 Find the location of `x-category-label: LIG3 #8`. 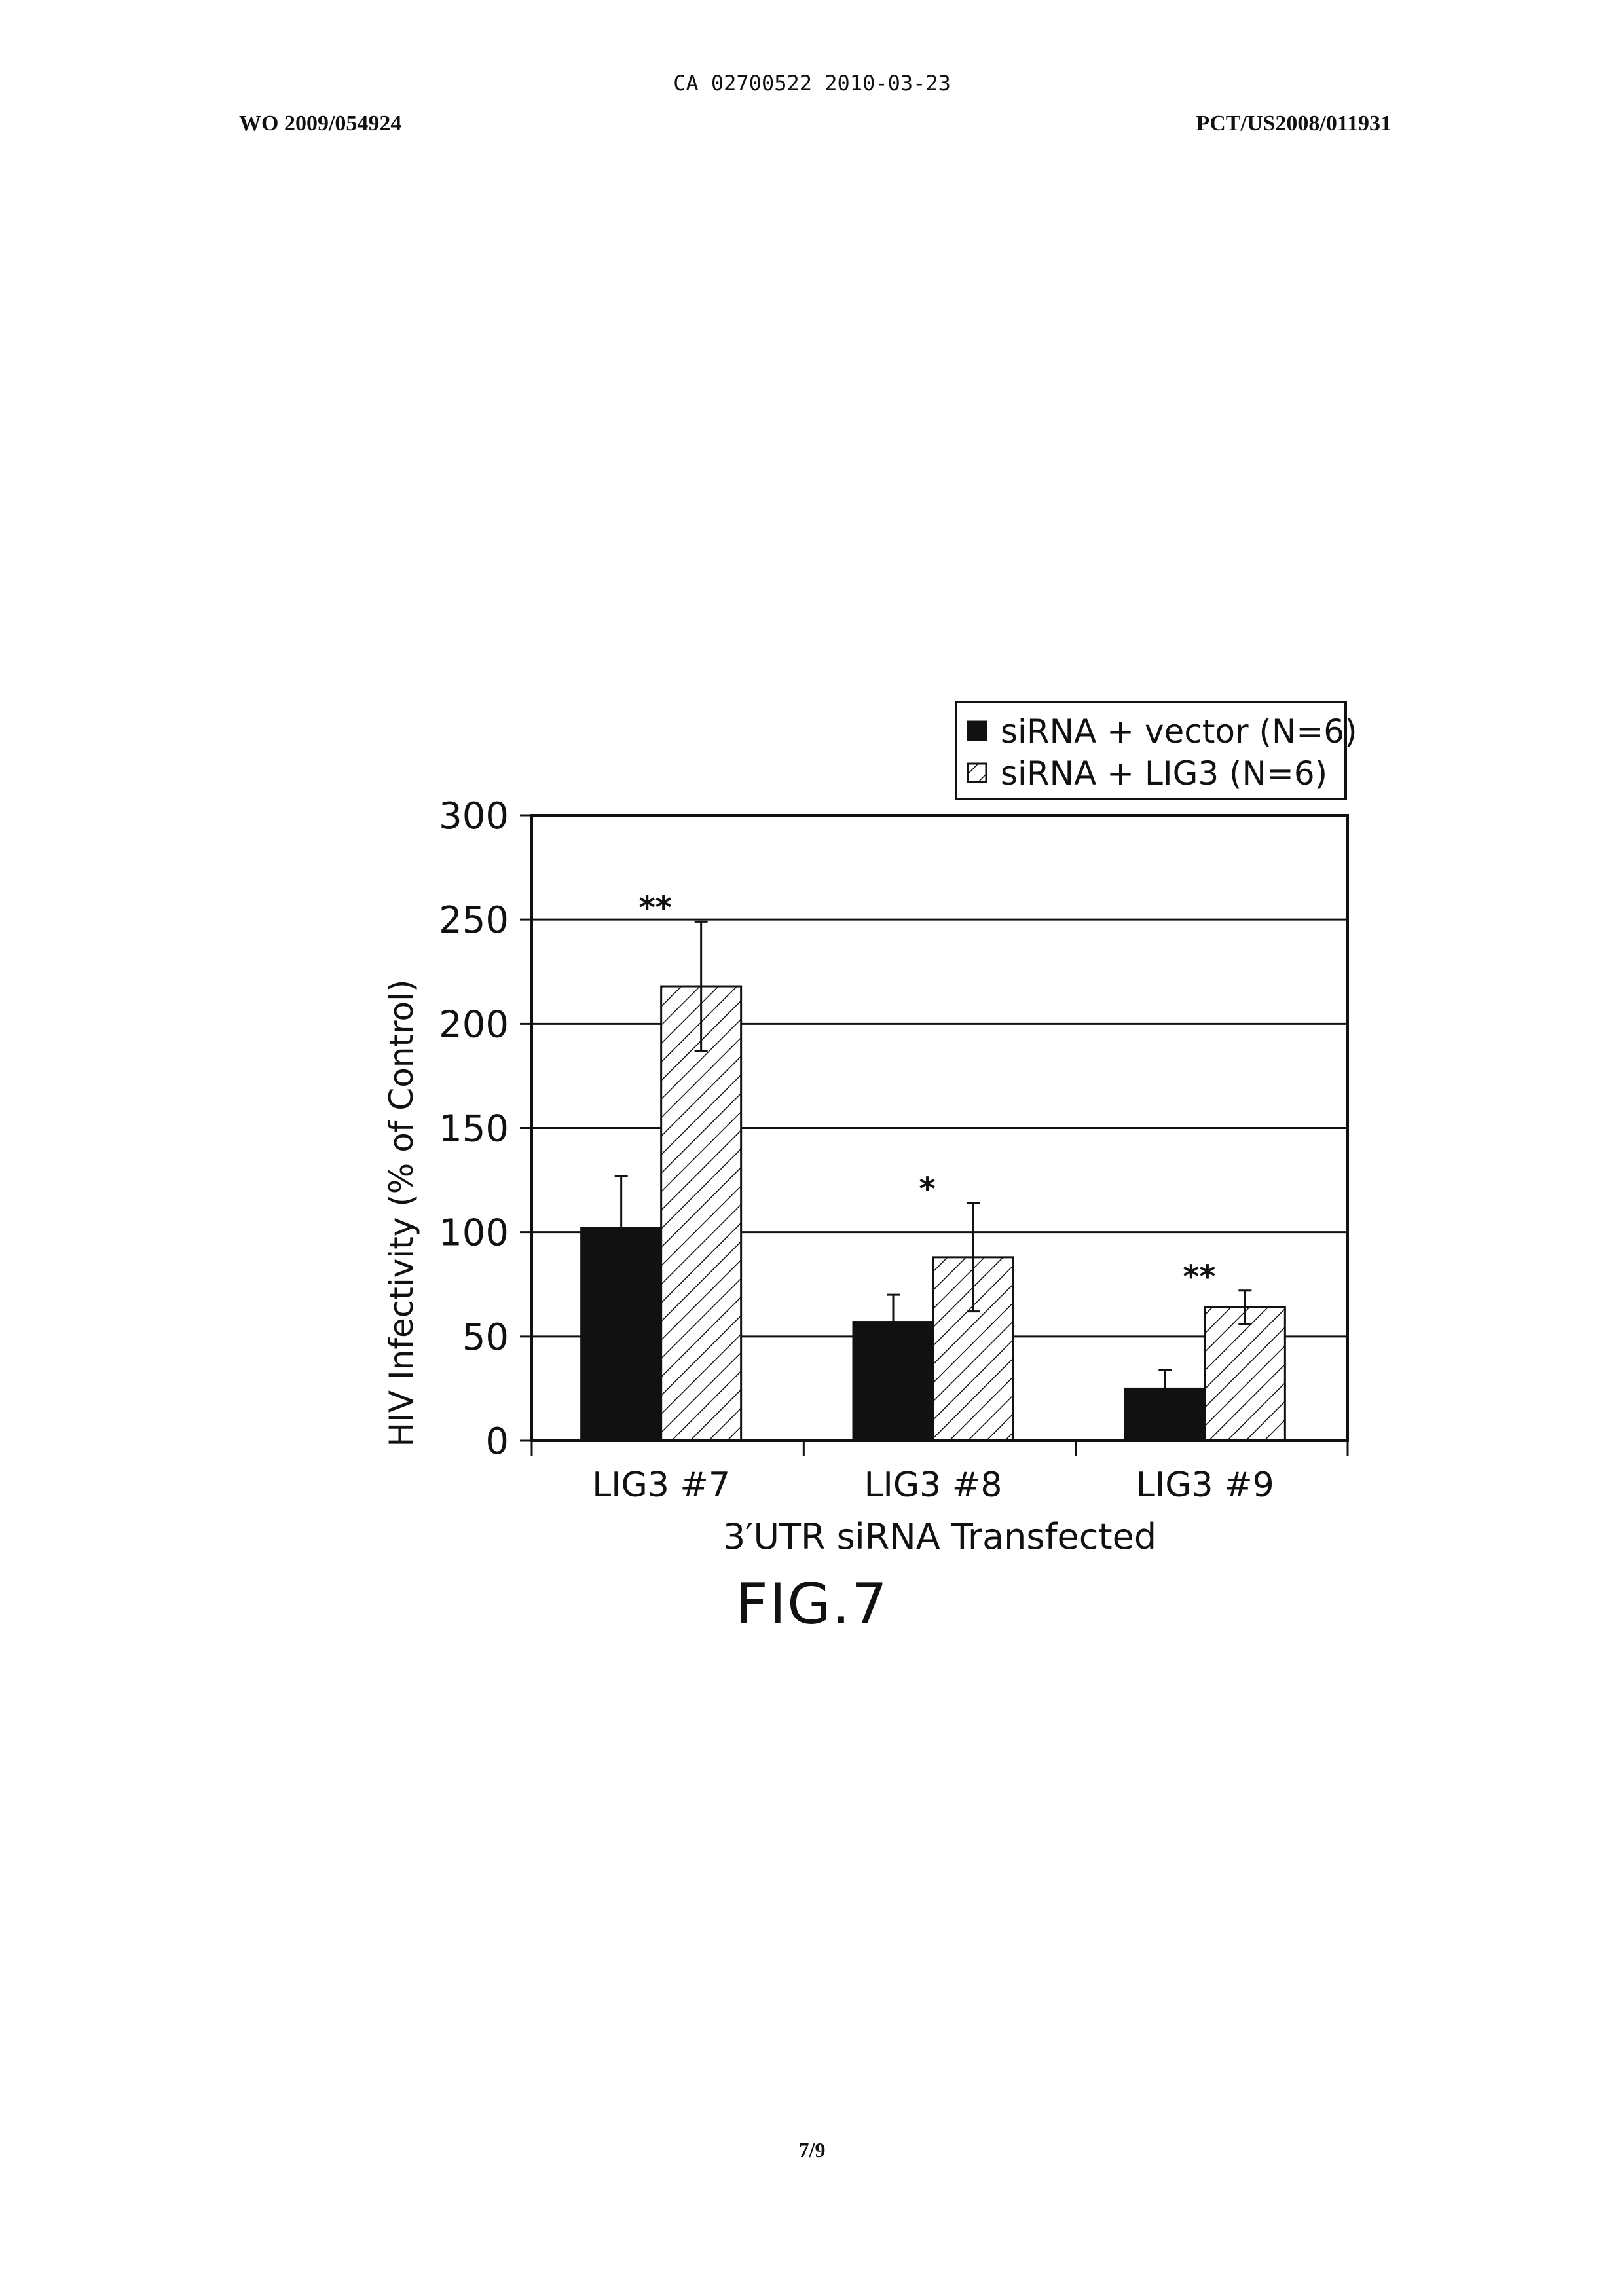

x-category-label: LIG3 #8 is located at coordinates (933, 1486).